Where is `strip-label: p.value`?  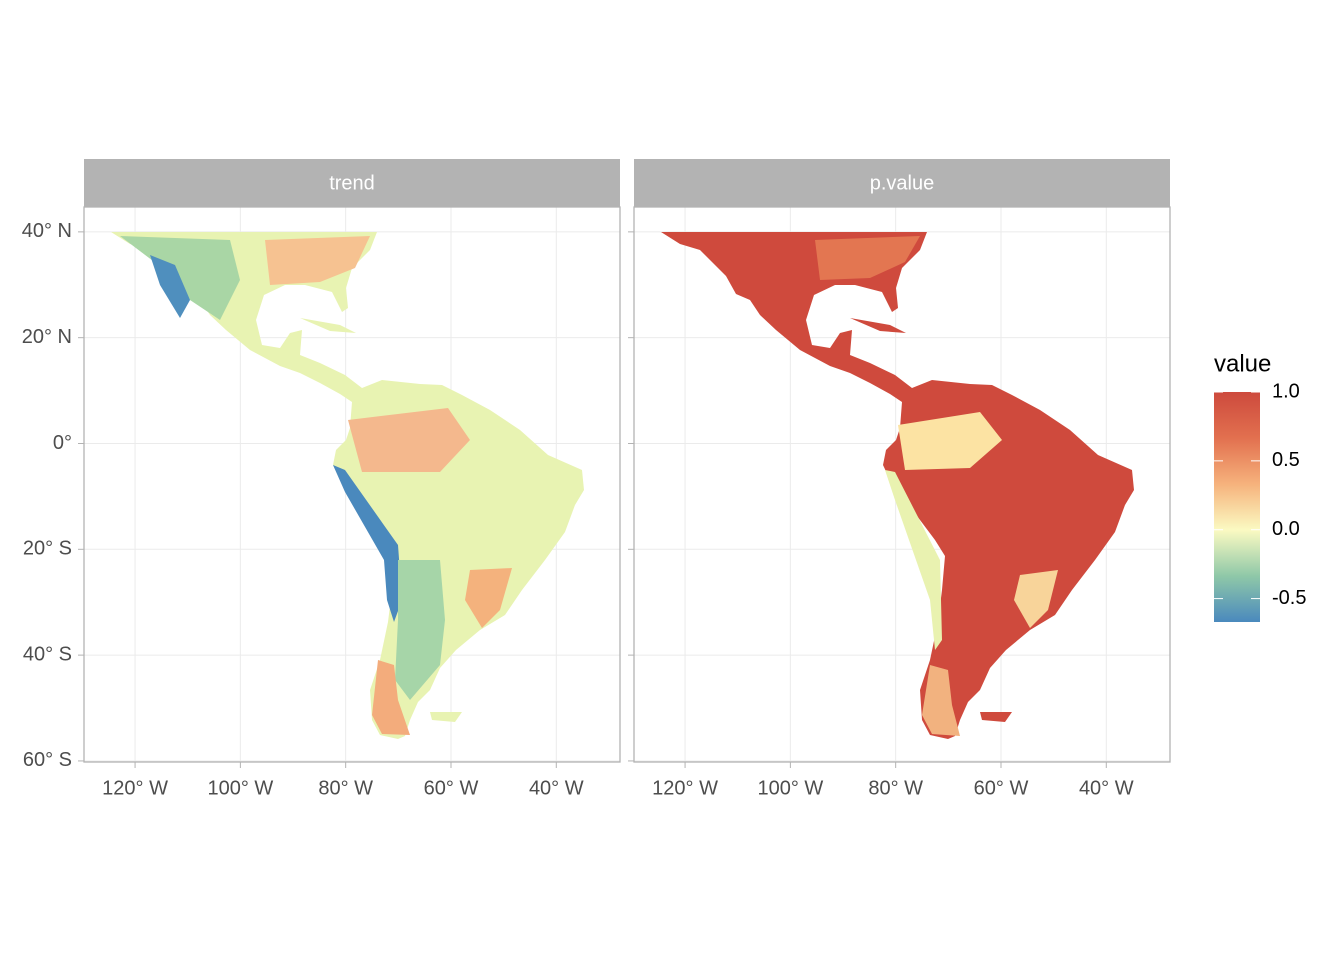 strip-label: p.value is located at coordinates (902, 183).